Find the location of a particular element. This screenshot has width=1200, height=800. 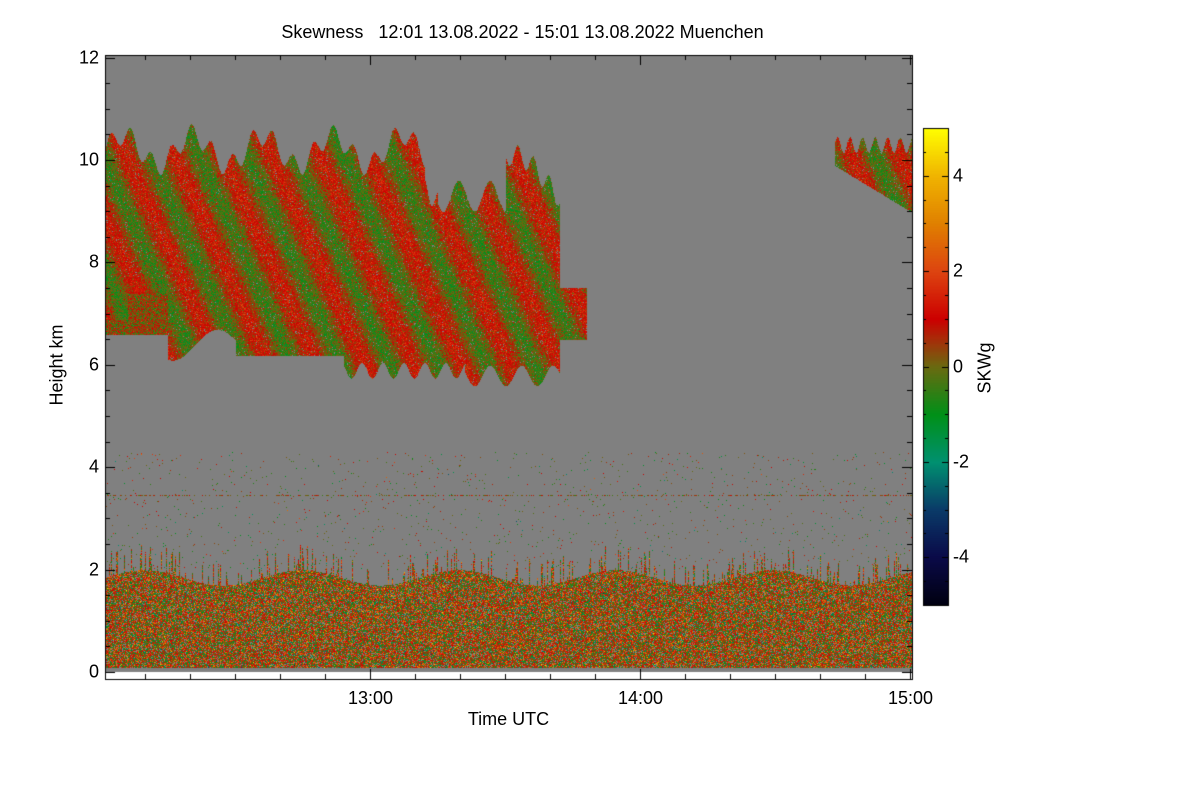

x-tick-label: 13:00 is located at coordinates (370, 698).